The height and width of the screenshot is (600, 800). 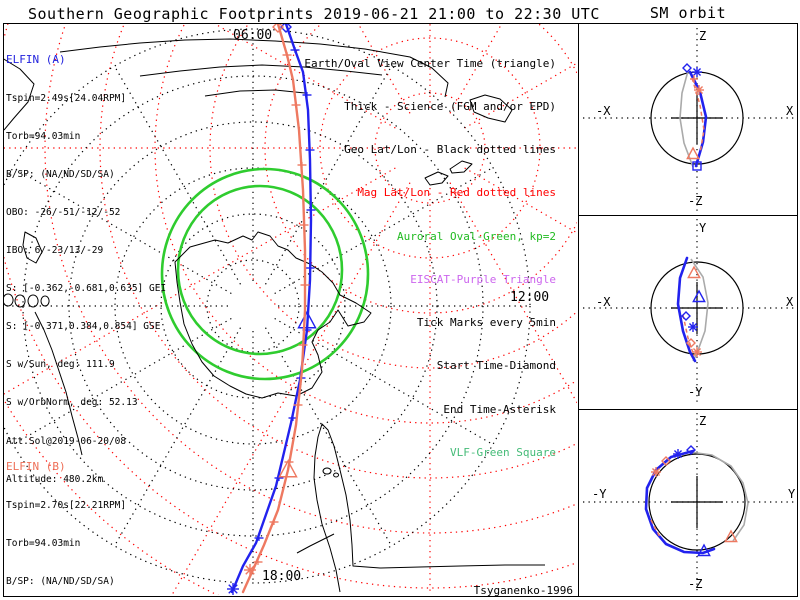 What do you see at coordinates (43, 136) in the screenshot?
I see `elfin-a-param: Torb=94.03min` at bounding box center [43, 136].